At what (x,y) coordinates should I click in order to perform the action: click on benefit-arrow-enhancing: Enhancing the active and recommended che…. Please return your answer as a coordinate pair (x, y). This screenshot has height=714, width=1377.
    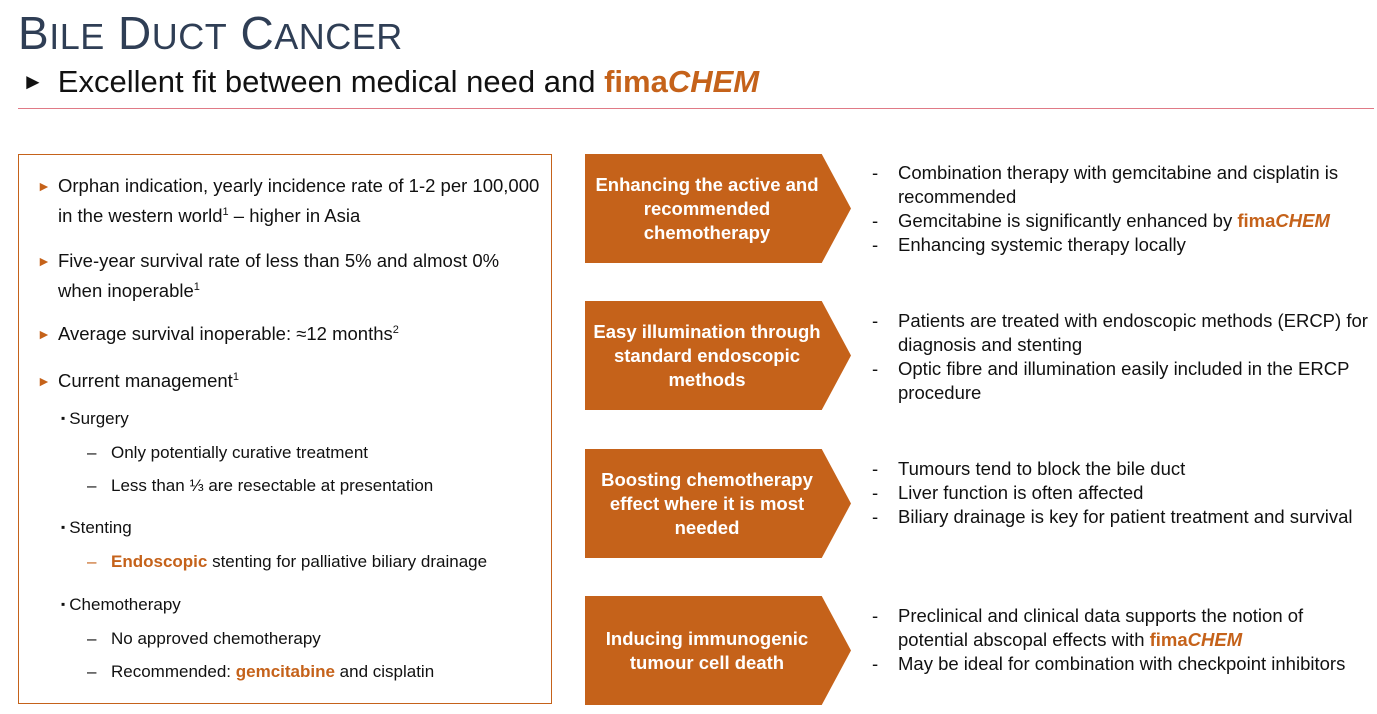
    Looking at the image, I should click on (718, 208).